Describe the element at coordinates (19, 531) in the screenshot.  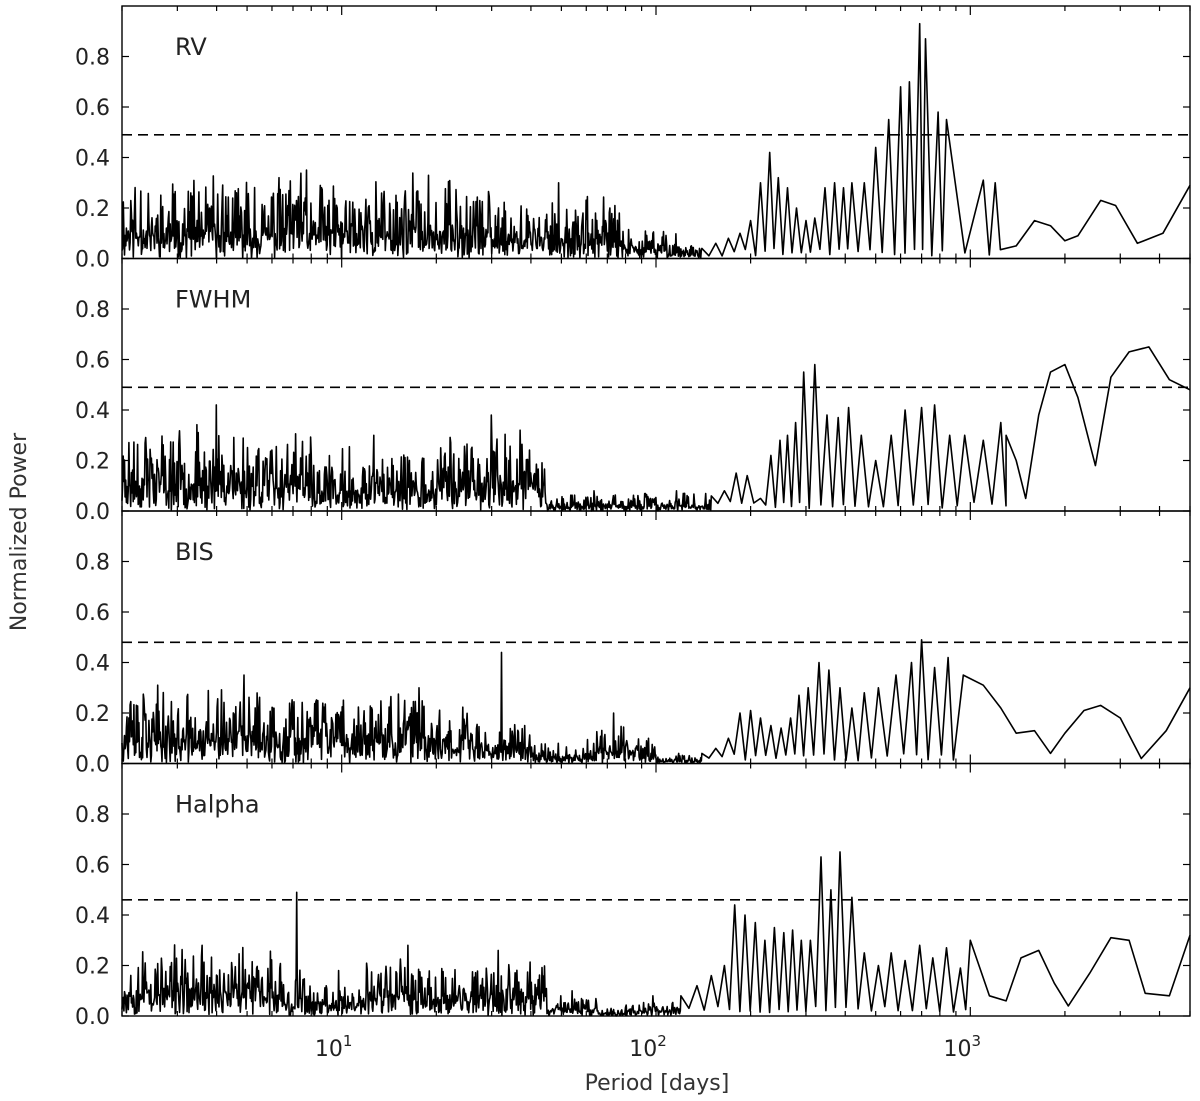
I see `y-axis-title: Normalized Power` at that location.